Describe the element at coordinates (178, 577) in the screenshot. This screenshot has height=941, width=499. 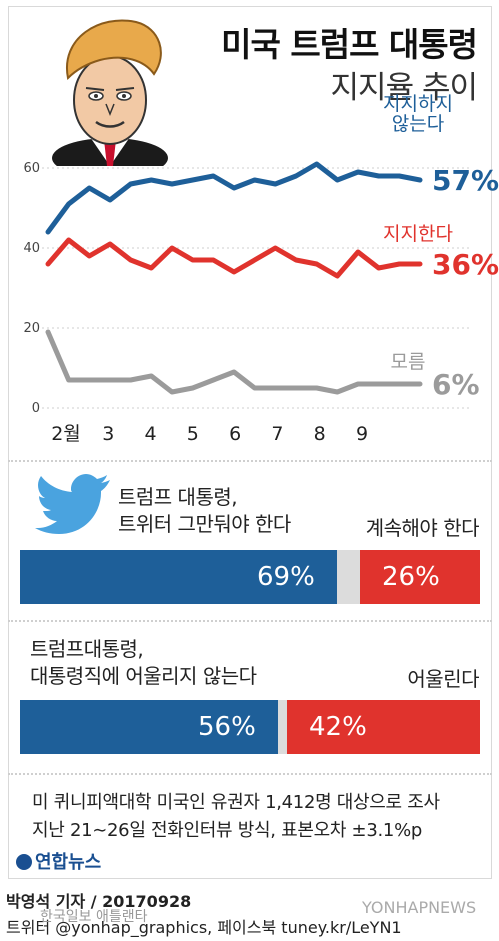
I see `twitter-bar-yes-segment` at that location.